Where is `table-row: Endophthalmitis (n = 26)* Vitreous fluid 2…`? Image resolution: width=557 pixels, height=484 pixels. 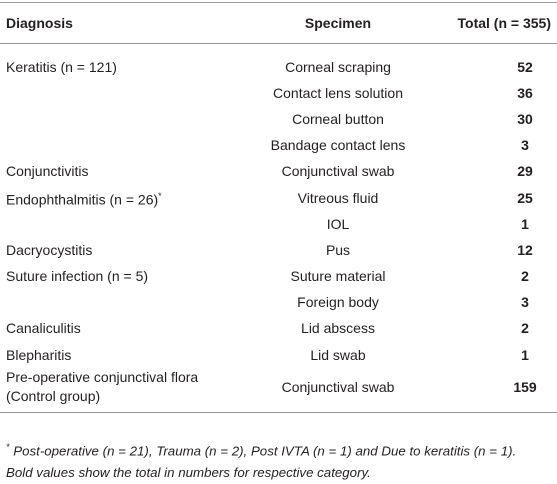
table-row: Endophthalmitis (n = 26)* Vitreous fluid 2… is located at coordinates (278, 198).